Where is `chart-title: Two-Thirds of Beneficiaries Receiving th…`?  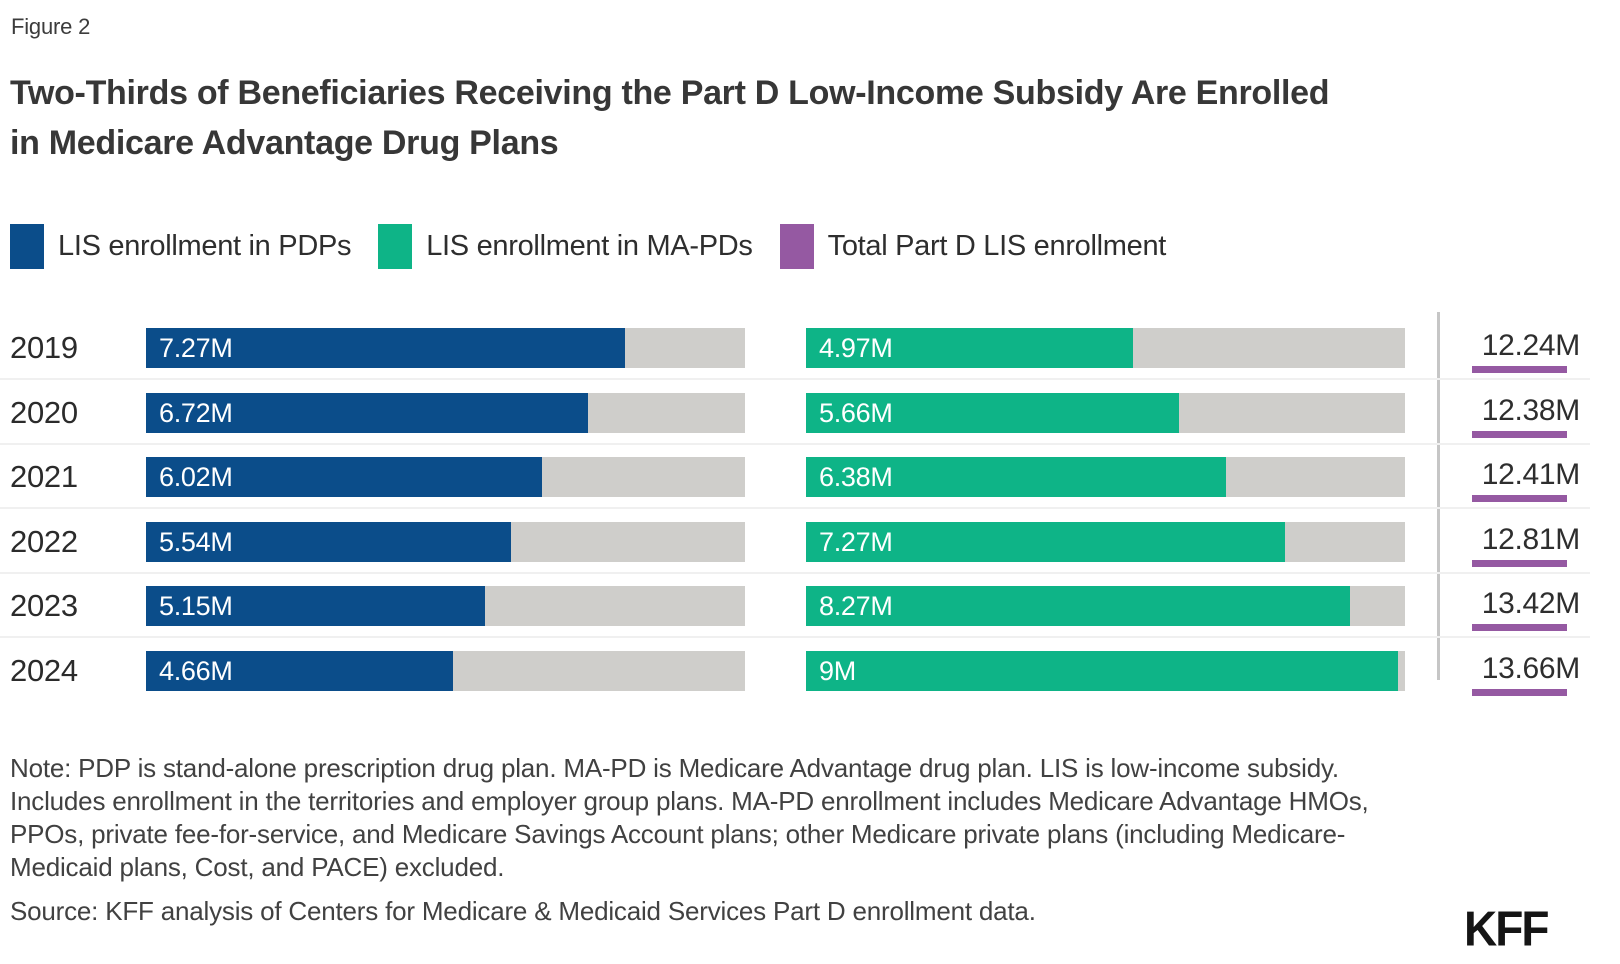
chart-title: Two-Thirds of Beneficiaries Receiving th… is located at coordinates (790, 118).